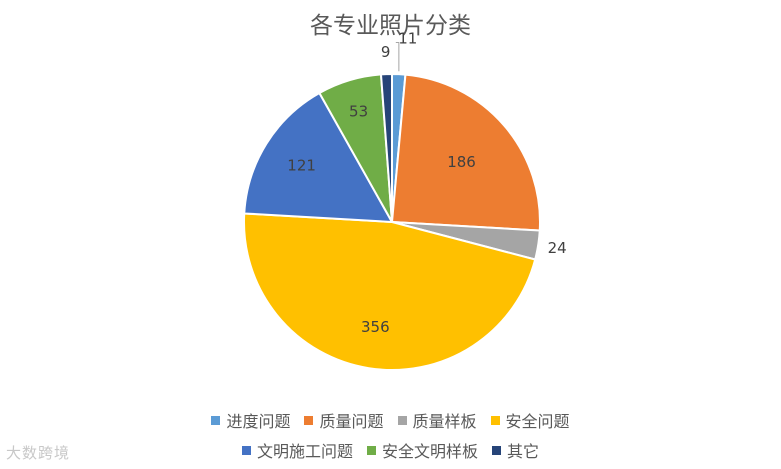 The image size is (781, 469). What do you see at coordinates (38, 453) in the screenshot?
I see `watermark: 大数跨境` at bounding box center [38, 453].